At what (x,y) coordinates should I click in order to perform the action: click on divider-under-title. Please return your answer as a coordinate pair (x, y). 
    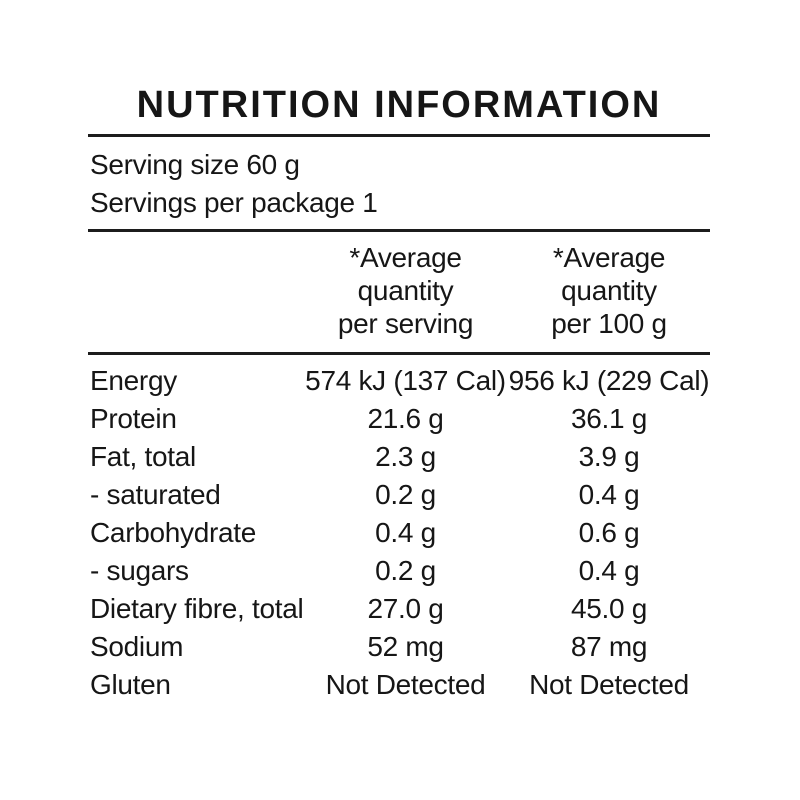
    Looking at the image, I should click on (399, 135).